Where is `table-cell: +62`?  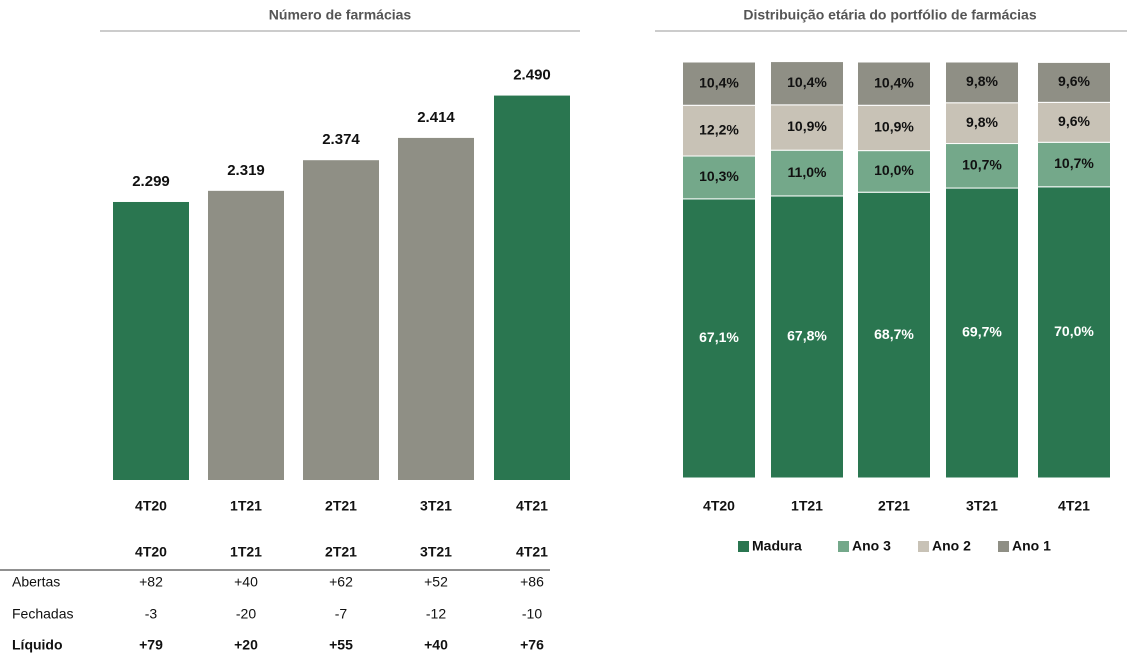
table-cell: +62 is located at coordinates (341, 582).